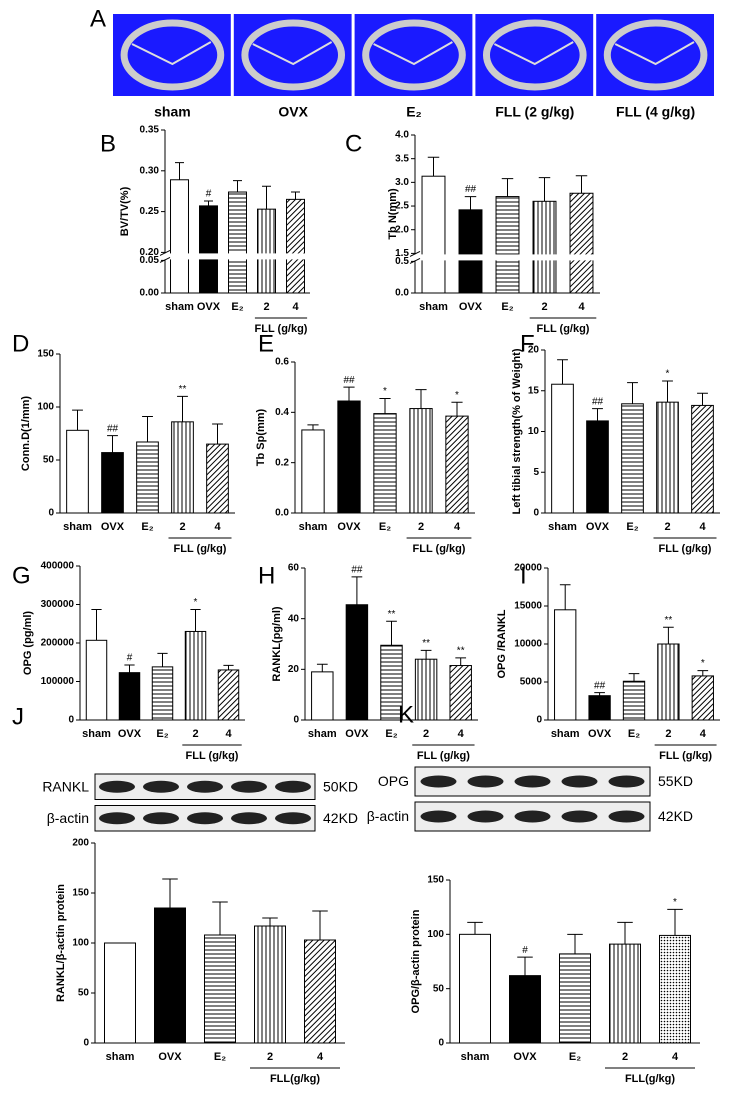  What do you see at coordinates (266, 575) in the screenshot?
I see `panel-label: H` at bounding box center [266, 575].